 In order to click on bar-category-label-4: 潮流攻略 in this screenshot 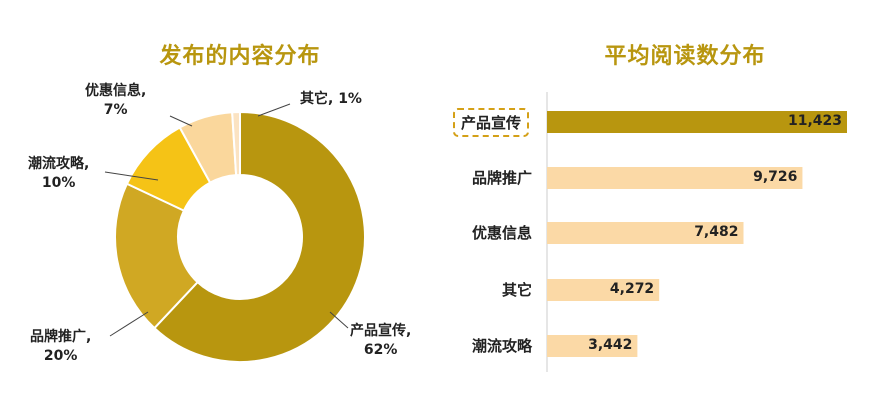, I will do `click(501, 346)`.